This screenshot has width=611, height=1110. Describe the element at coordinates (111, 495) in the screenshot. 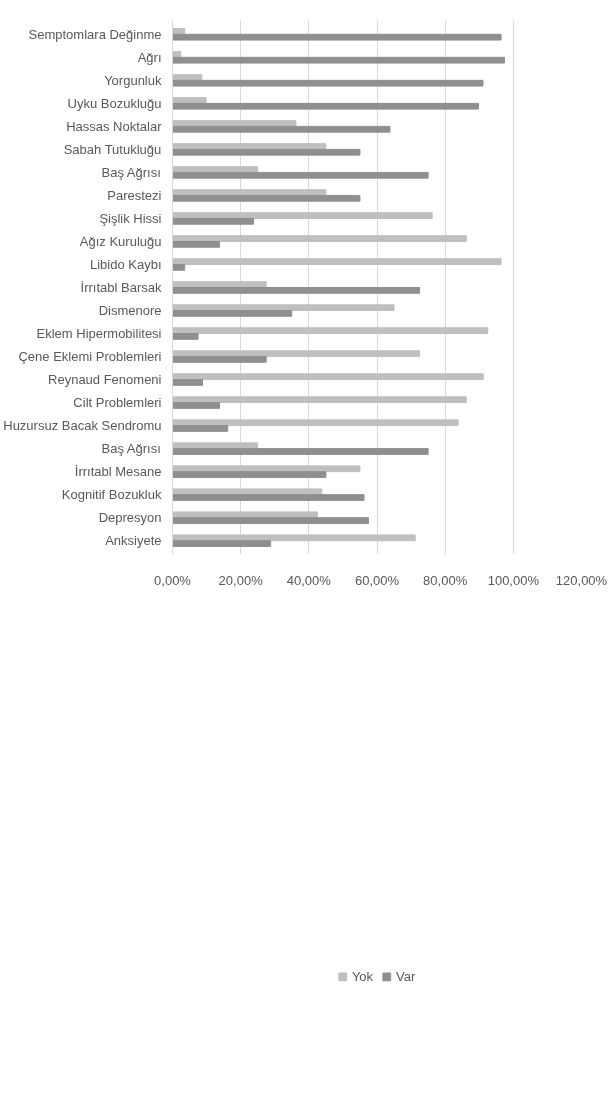

I see `y-tick-label: Kognitif Bozukluk` at that location.